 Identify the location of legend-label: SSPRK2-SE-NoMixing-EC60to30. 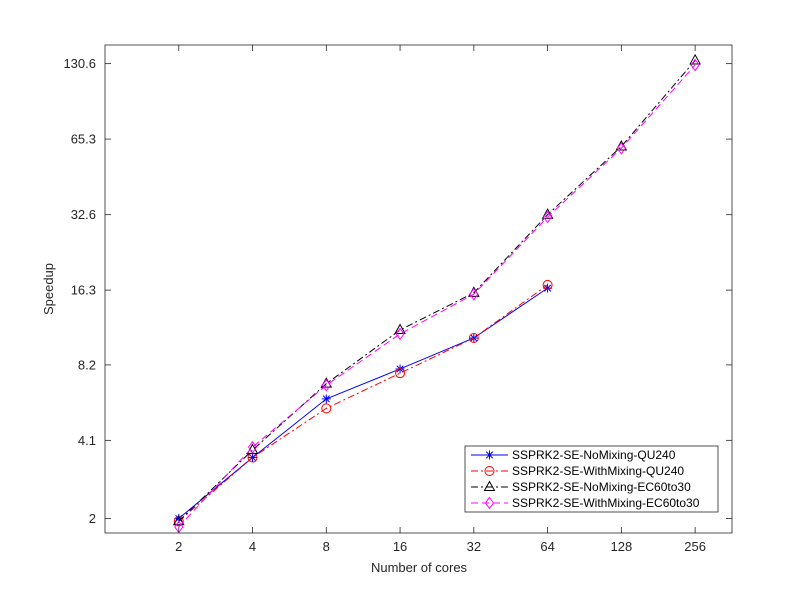
(601, 487).